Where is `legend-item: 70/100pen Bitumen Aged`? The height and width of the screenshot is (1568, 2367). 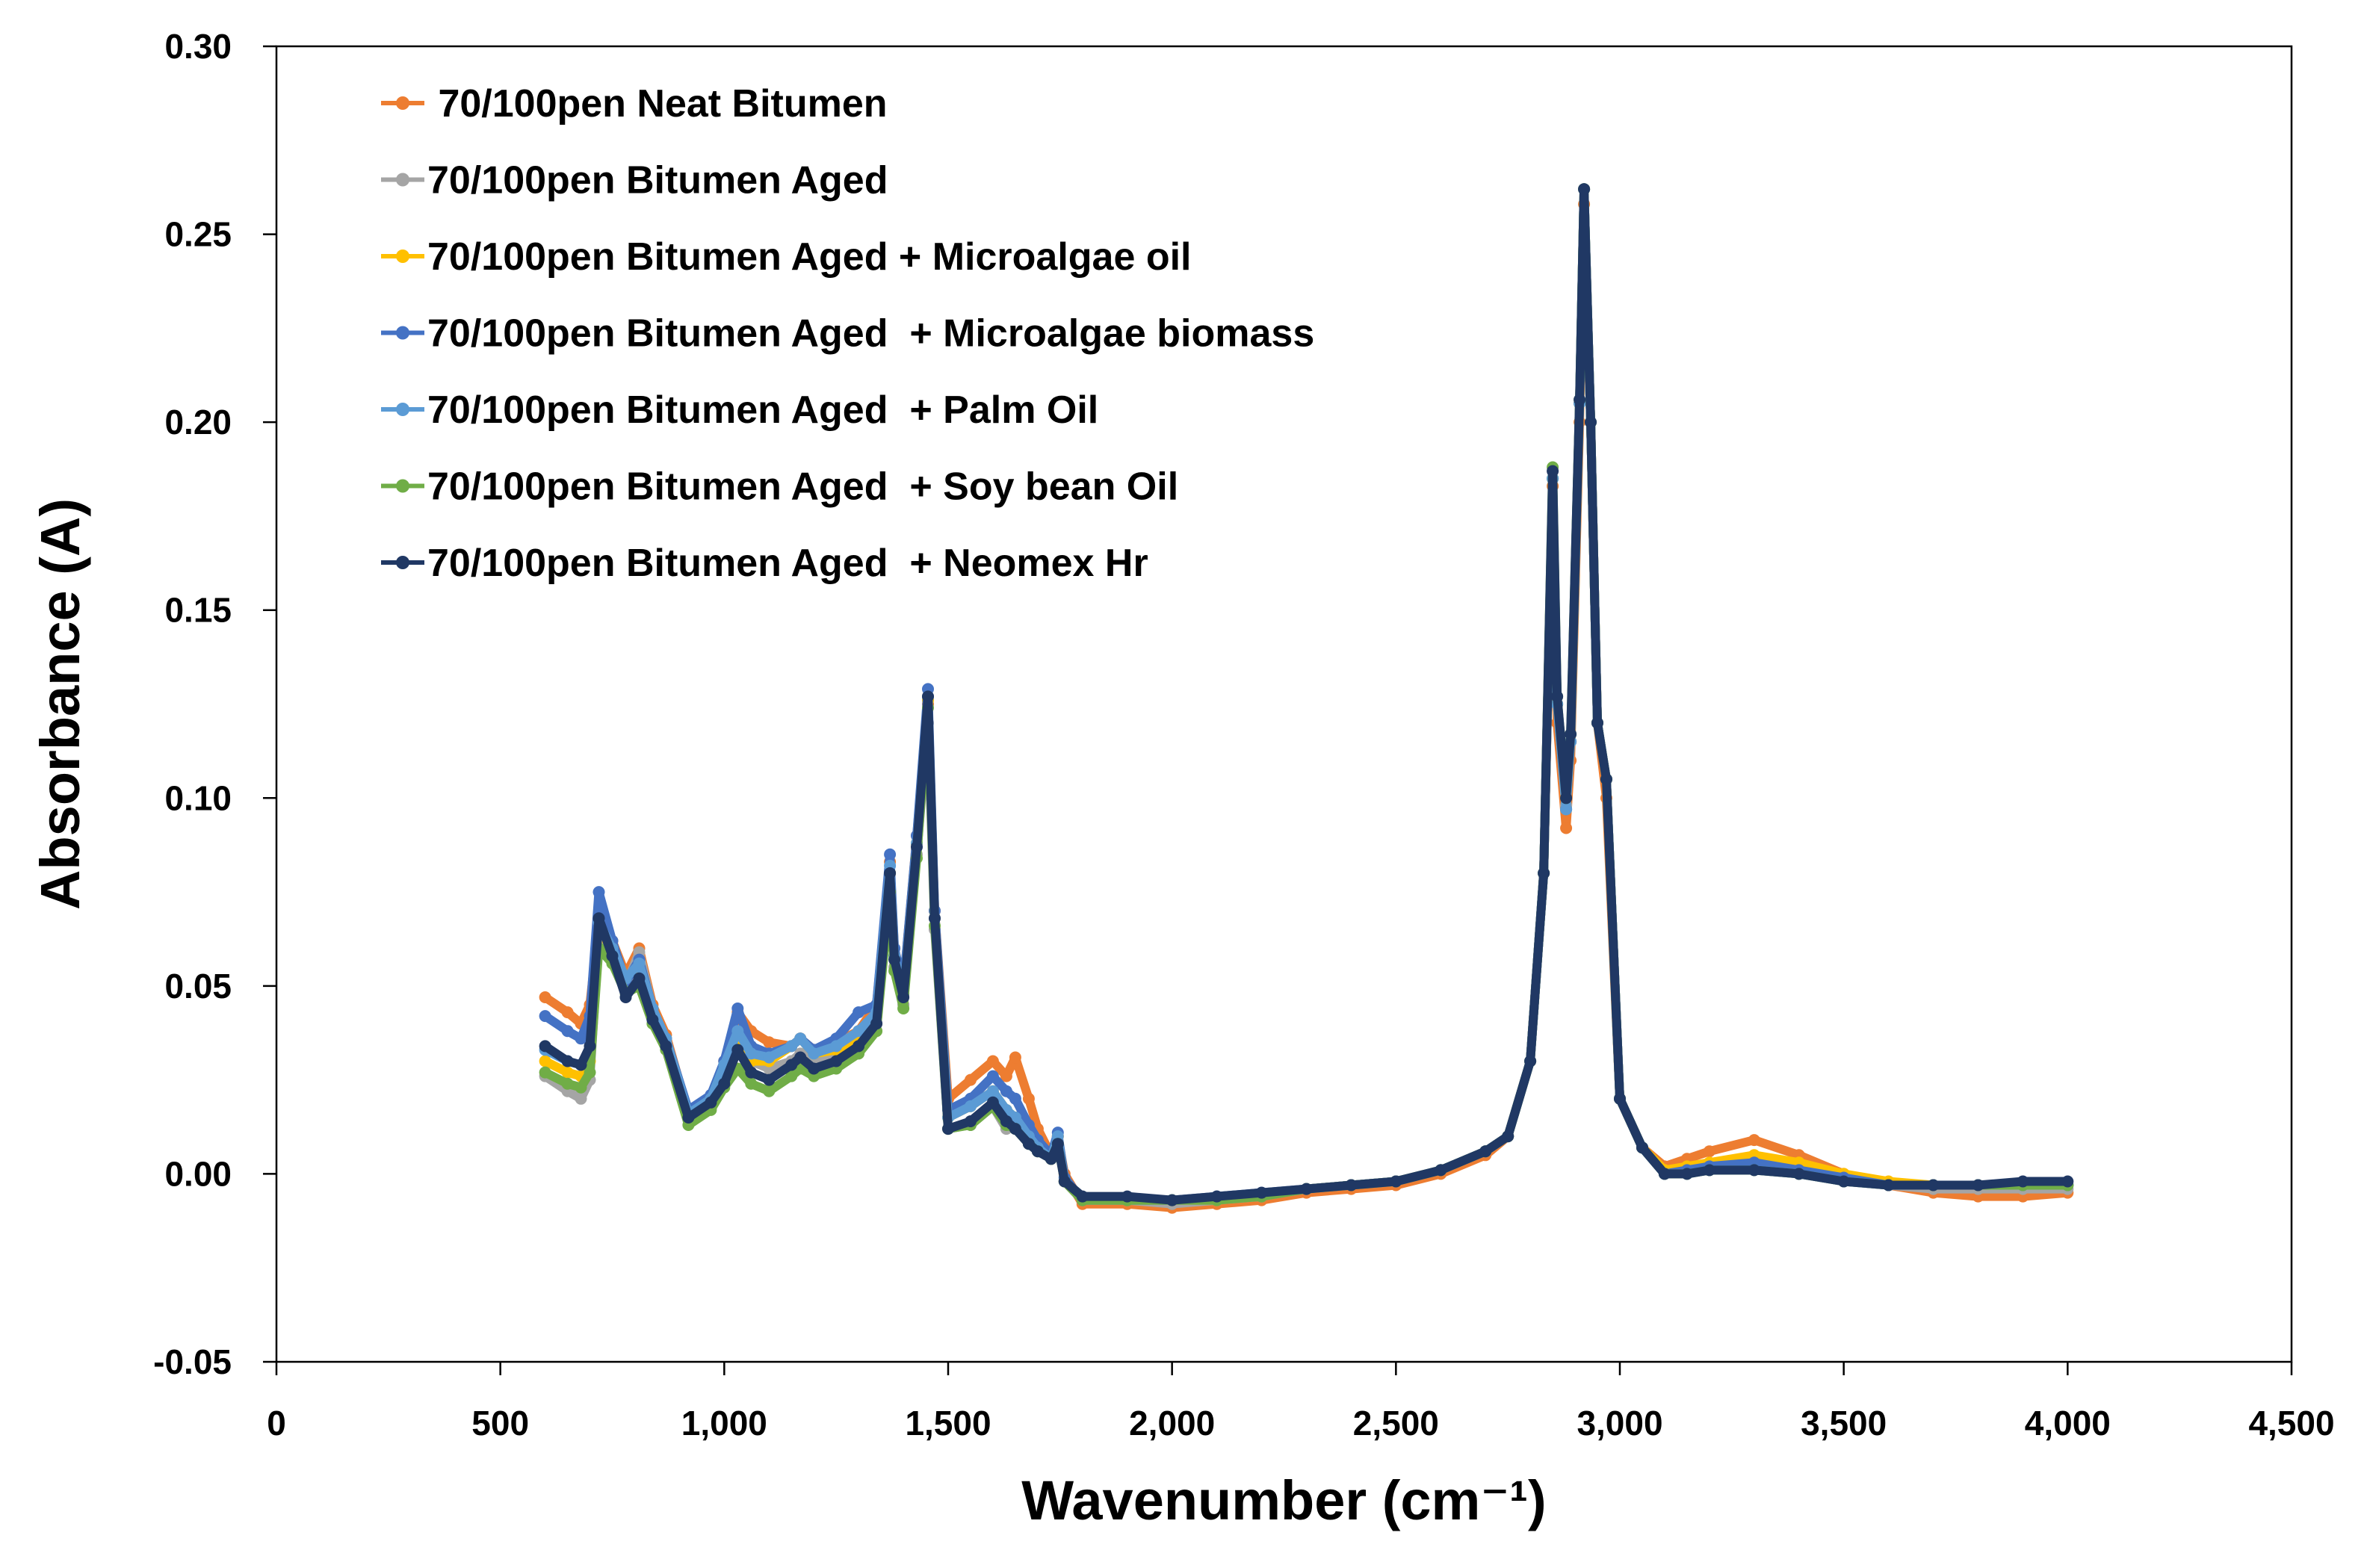
legend-item: 70/100pen Bitumen Aged is located at coordinates (634, 180).